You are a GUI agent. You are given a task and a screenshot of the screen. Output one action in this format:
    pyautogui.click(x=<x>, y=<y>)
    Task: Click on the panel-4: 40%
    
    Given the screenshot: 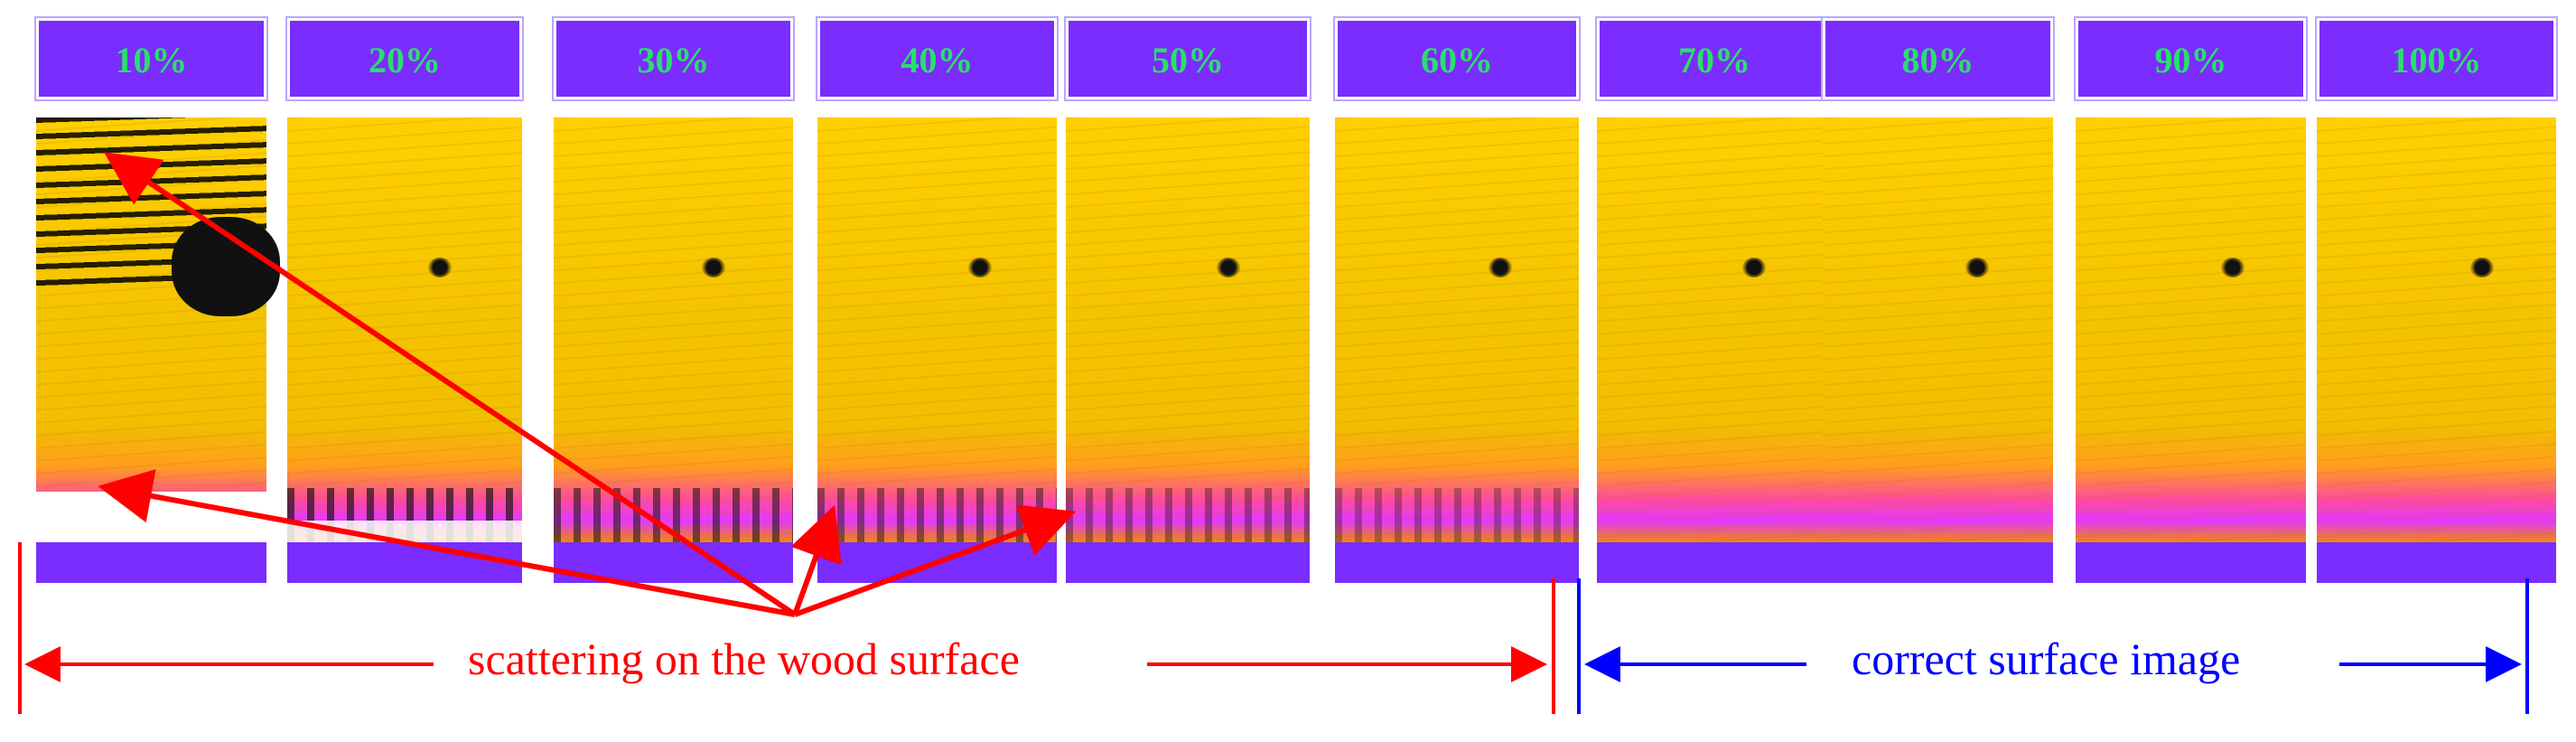 What is the action you would take?
    pyautogui.click(x=937, y=300)
    